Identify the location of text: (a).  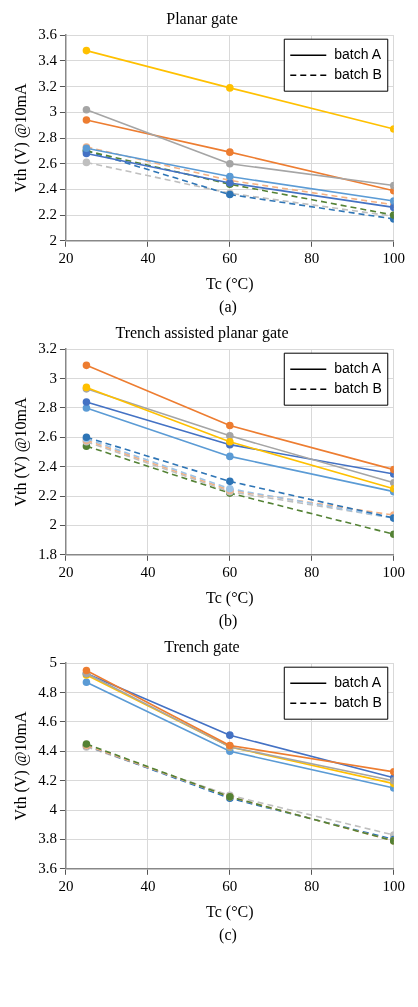
(228, 307).